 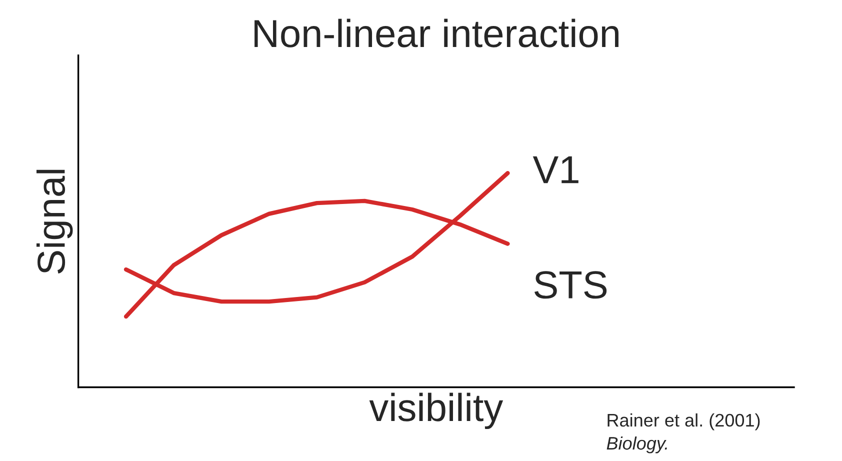 I want to click on chart-title: Non-linear interaction, so click(x=436, y=33).